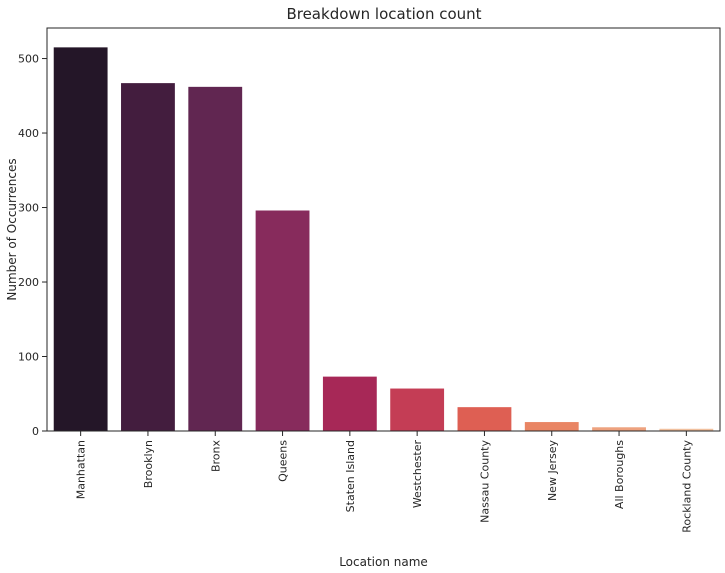 This screenshot has height=573, width=725. I want to click on x-tick-label: Westchester, so click(417, 474).